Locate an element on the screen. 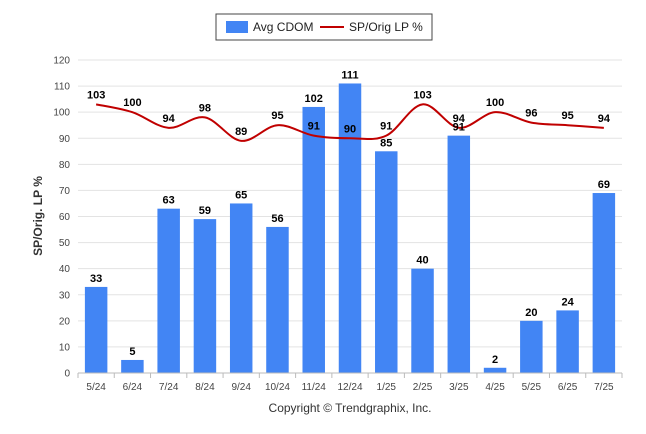 This screenshot has height=434, width=646. line-value-label: 89 is located at coordinates (241, 132).